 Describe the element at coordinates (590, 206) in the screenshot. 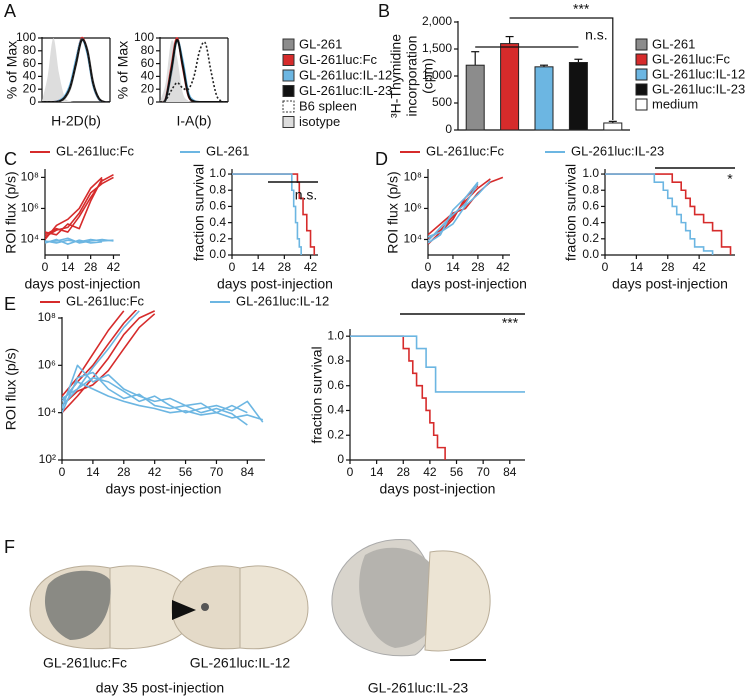

I see `y-tick-label: 0.6` at that location.